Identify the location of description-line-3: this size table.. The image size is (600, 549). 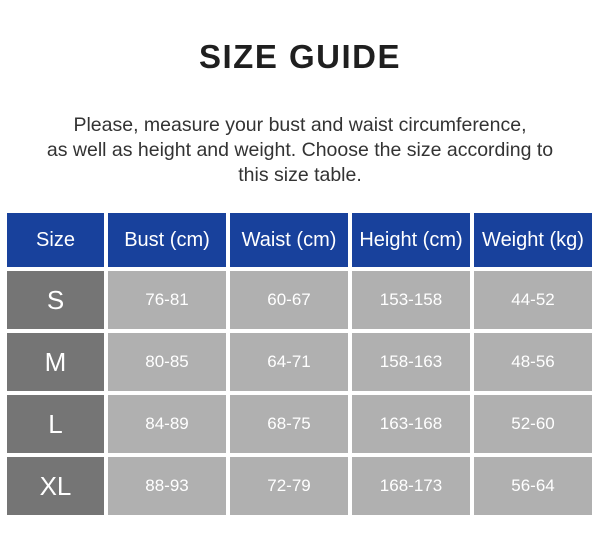
(300, 175).